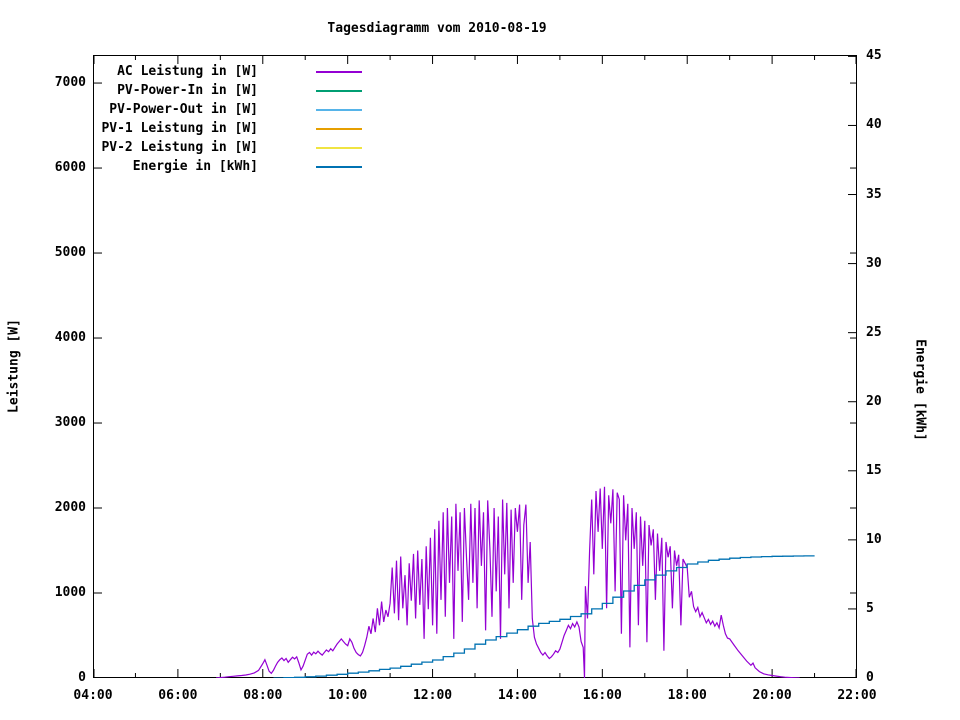 Image resolution: width=960 pixels, height=720 pixels. I want to click on legend-label-6: Energie in [kWh], so click(195, 166).